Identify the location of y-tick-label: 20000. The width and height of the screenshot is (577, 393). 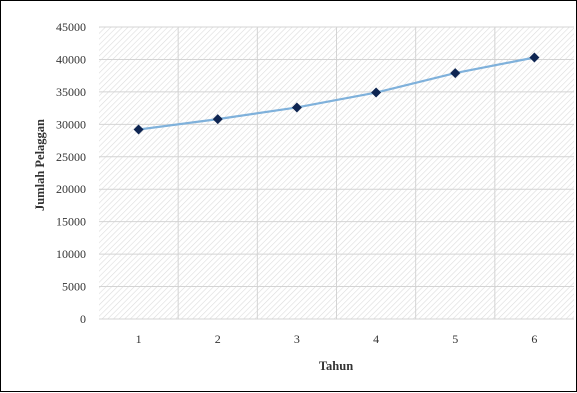
(71, 189).